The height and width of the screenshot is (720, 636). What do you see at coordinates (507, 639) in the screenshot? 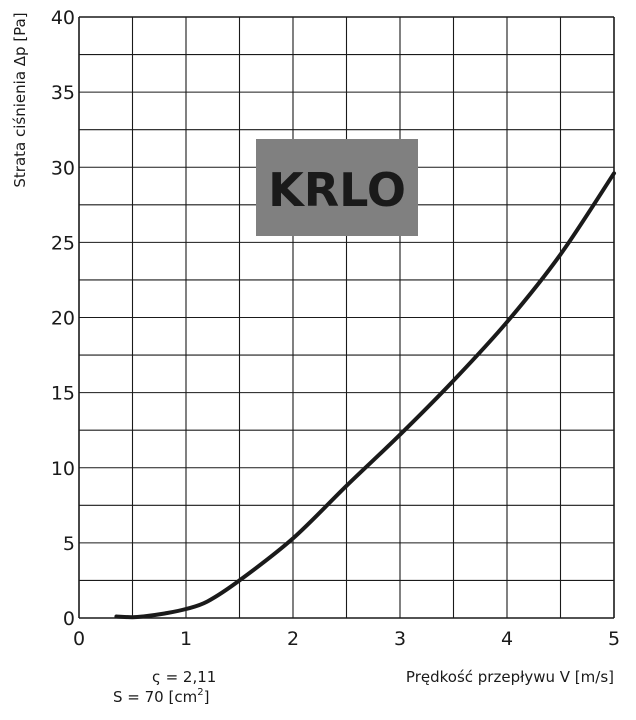
I see `x-tick-label: 4` at bounding box center [507, 639].